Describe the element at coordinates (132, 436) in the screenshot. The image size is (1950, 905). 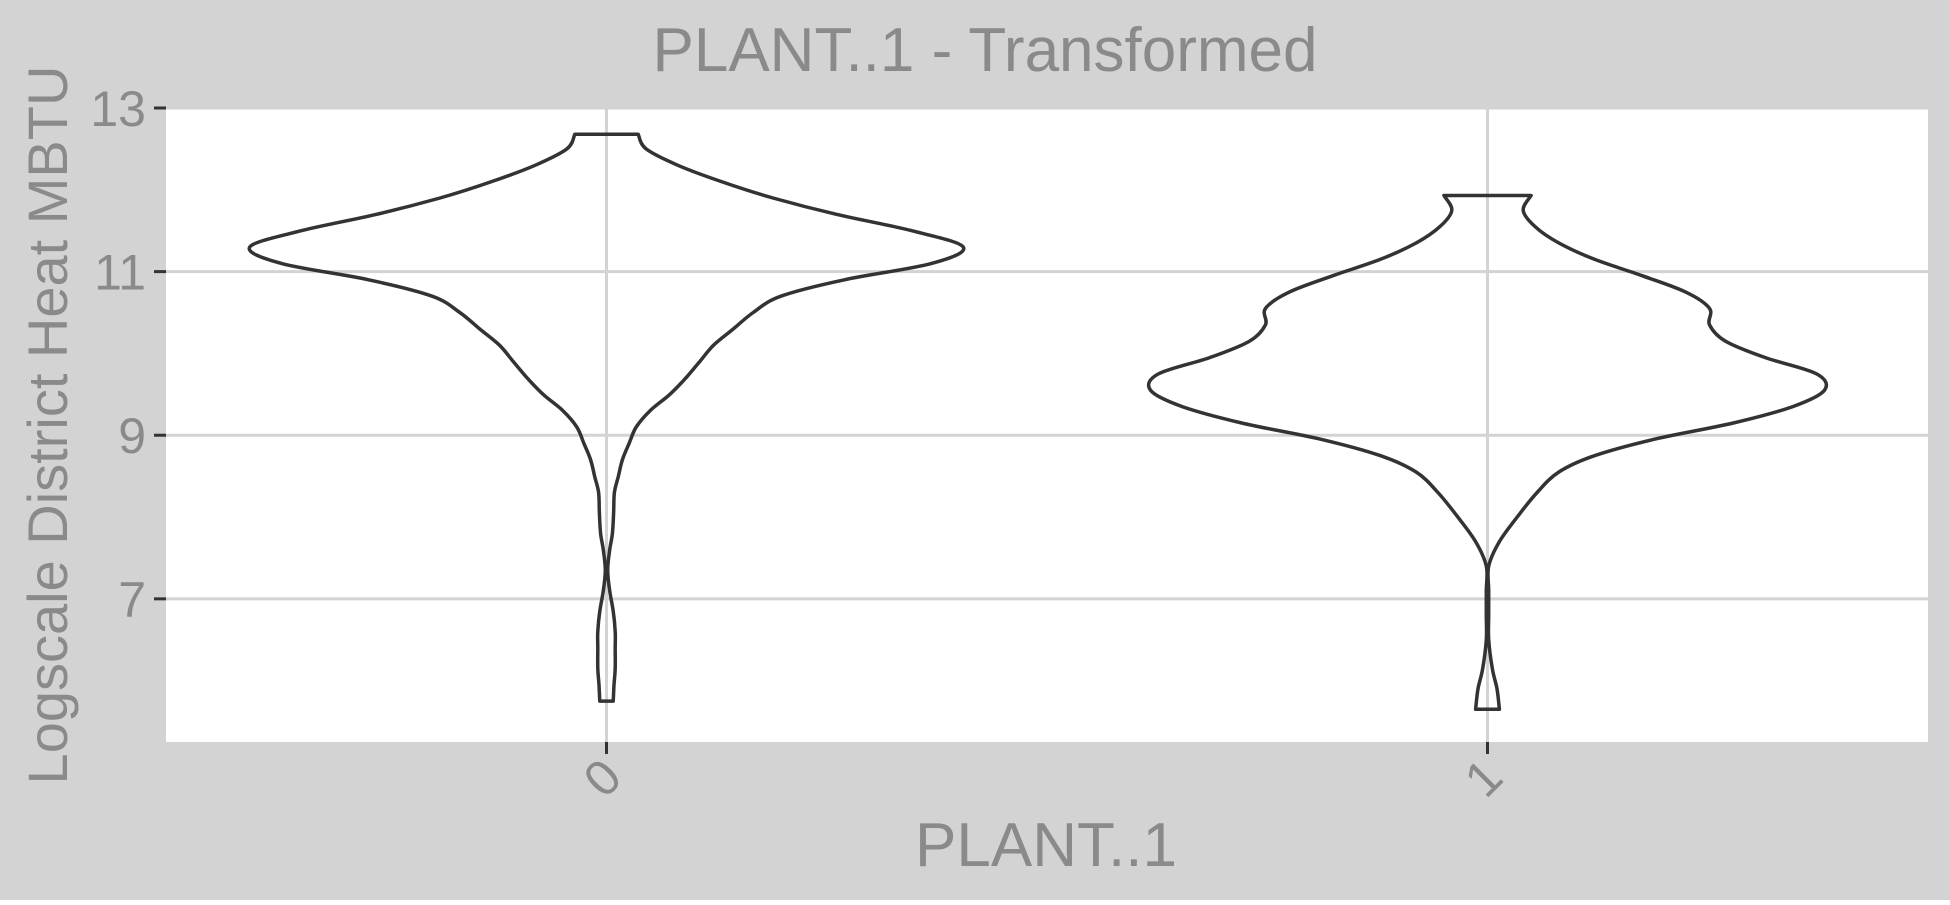
I see `y-tick-label-9: 9` at that location.